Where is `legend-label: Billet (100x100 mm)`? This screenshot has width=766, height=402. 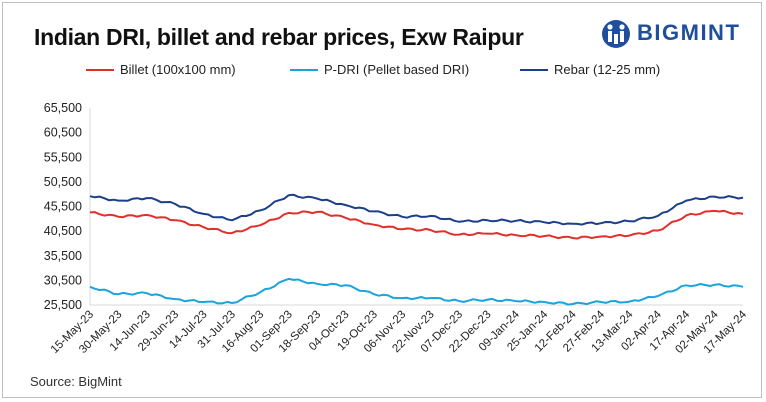
legend-label: Billet (100x100 mm) is located at coordinates (178, 69).